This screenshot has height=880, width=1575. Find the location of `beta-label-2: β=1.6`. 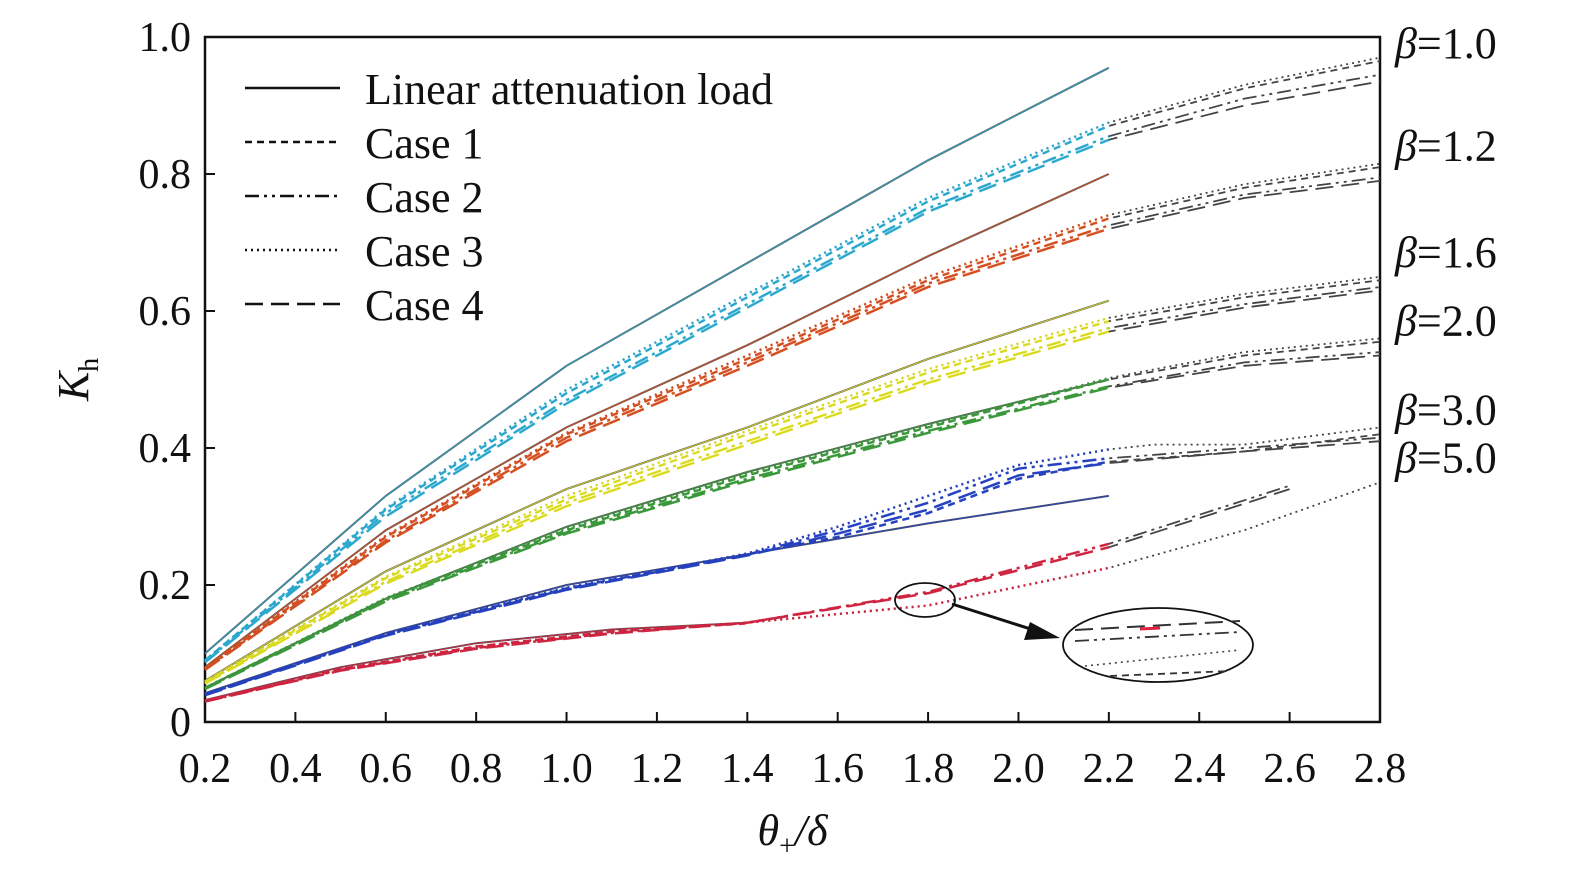

beta-label-2: β=1.6 is located at coordinates (1445, 252).